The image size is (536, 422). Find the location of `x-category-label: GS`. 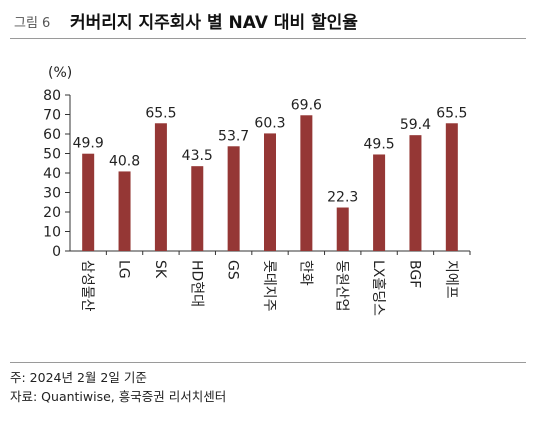

x-category-label: GS is located at coordinates (233, 270).